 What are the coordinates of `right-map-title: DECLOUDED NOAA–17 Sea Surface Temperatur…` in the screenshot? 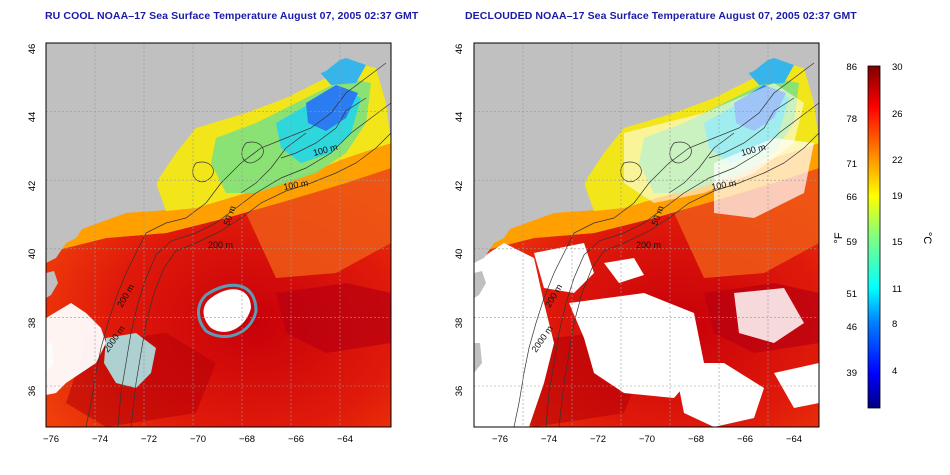 It's located at (661, 16).